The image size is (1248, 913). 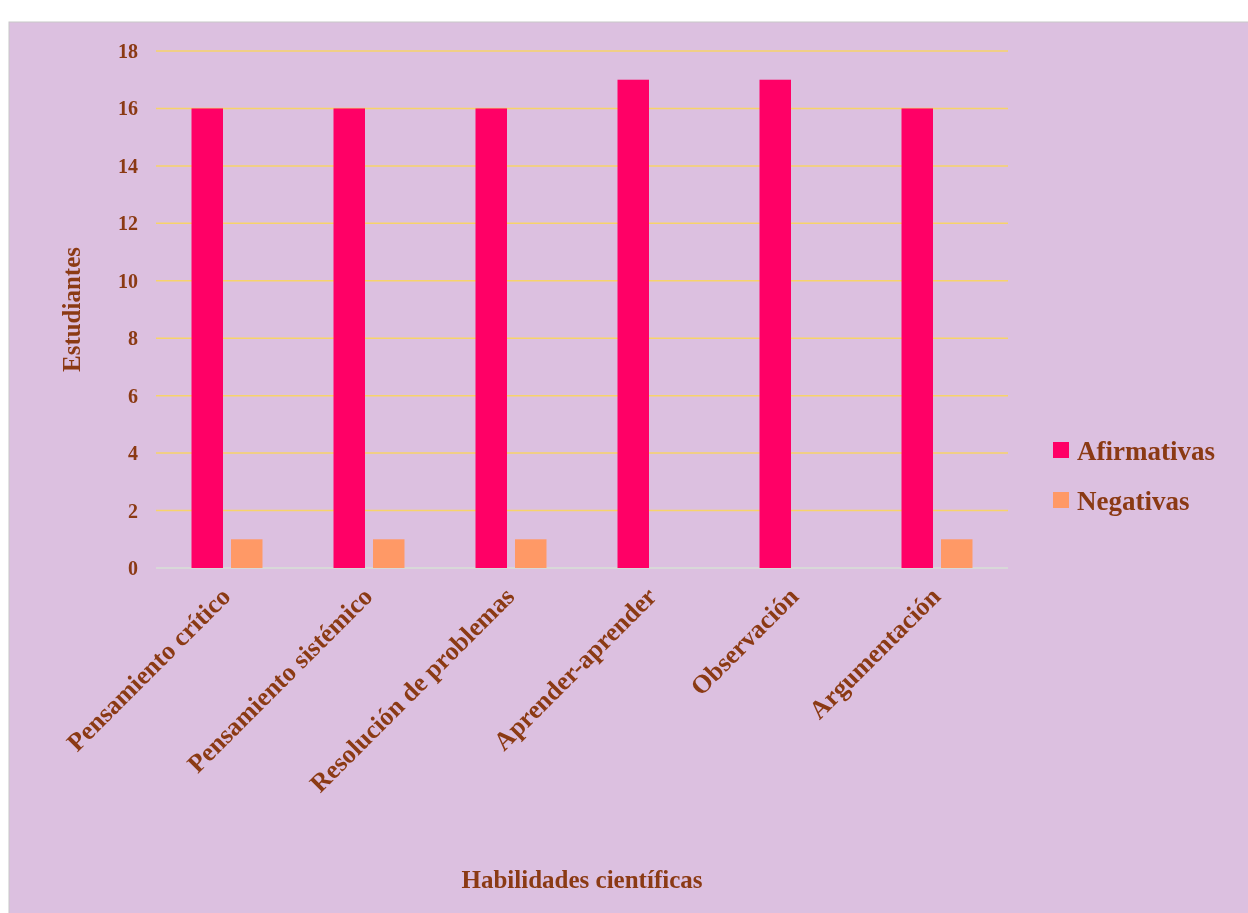 I want to click on x-axis-title: Habilidades científicas, so click(x=582, y=879).